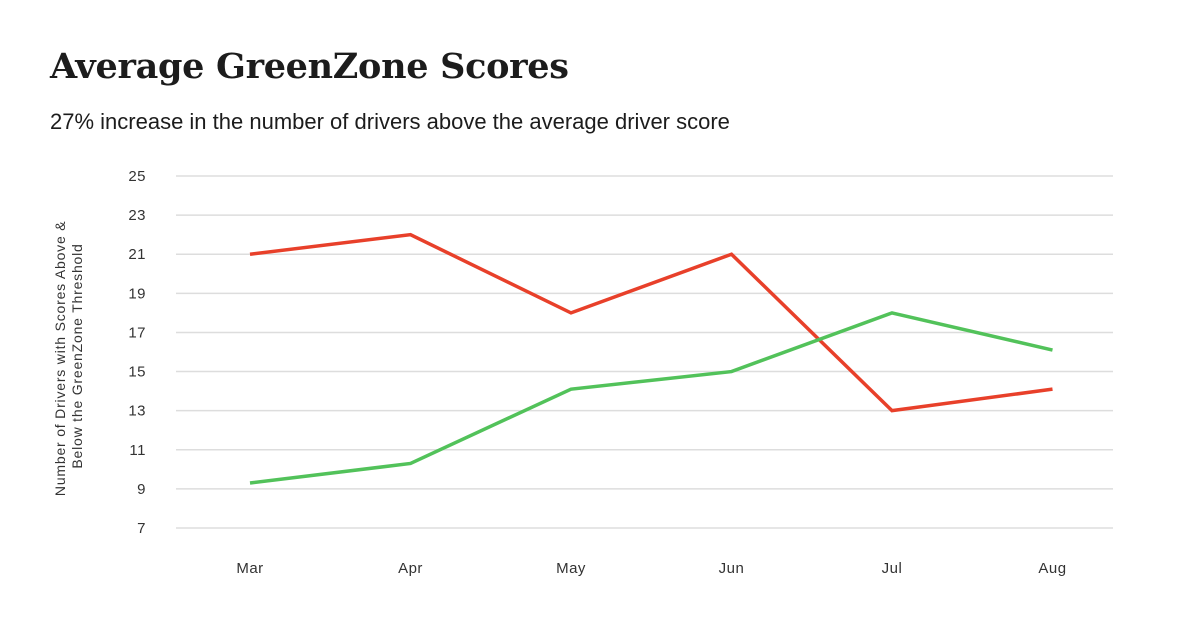  What do you see at coordinates (571, 568) in the screenshot?
I see `x-tick-label: May` at bounding box center [571, 568].